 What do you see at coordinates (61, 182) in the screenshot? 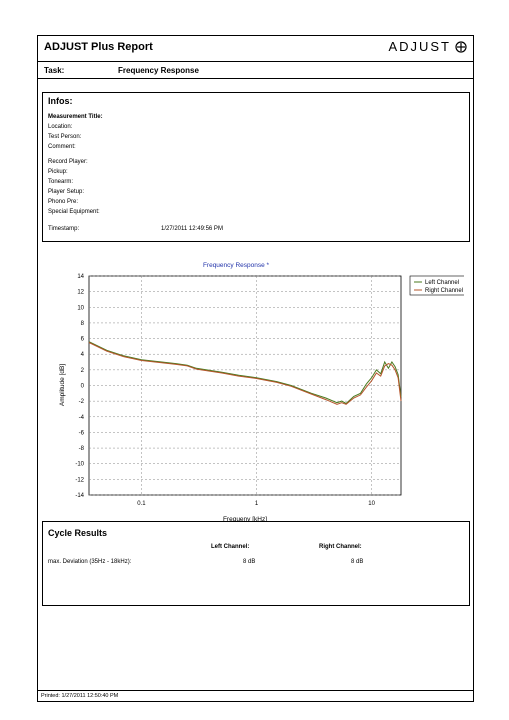
I see `info-label: Tonearm:` at bounding box center [61, 182].